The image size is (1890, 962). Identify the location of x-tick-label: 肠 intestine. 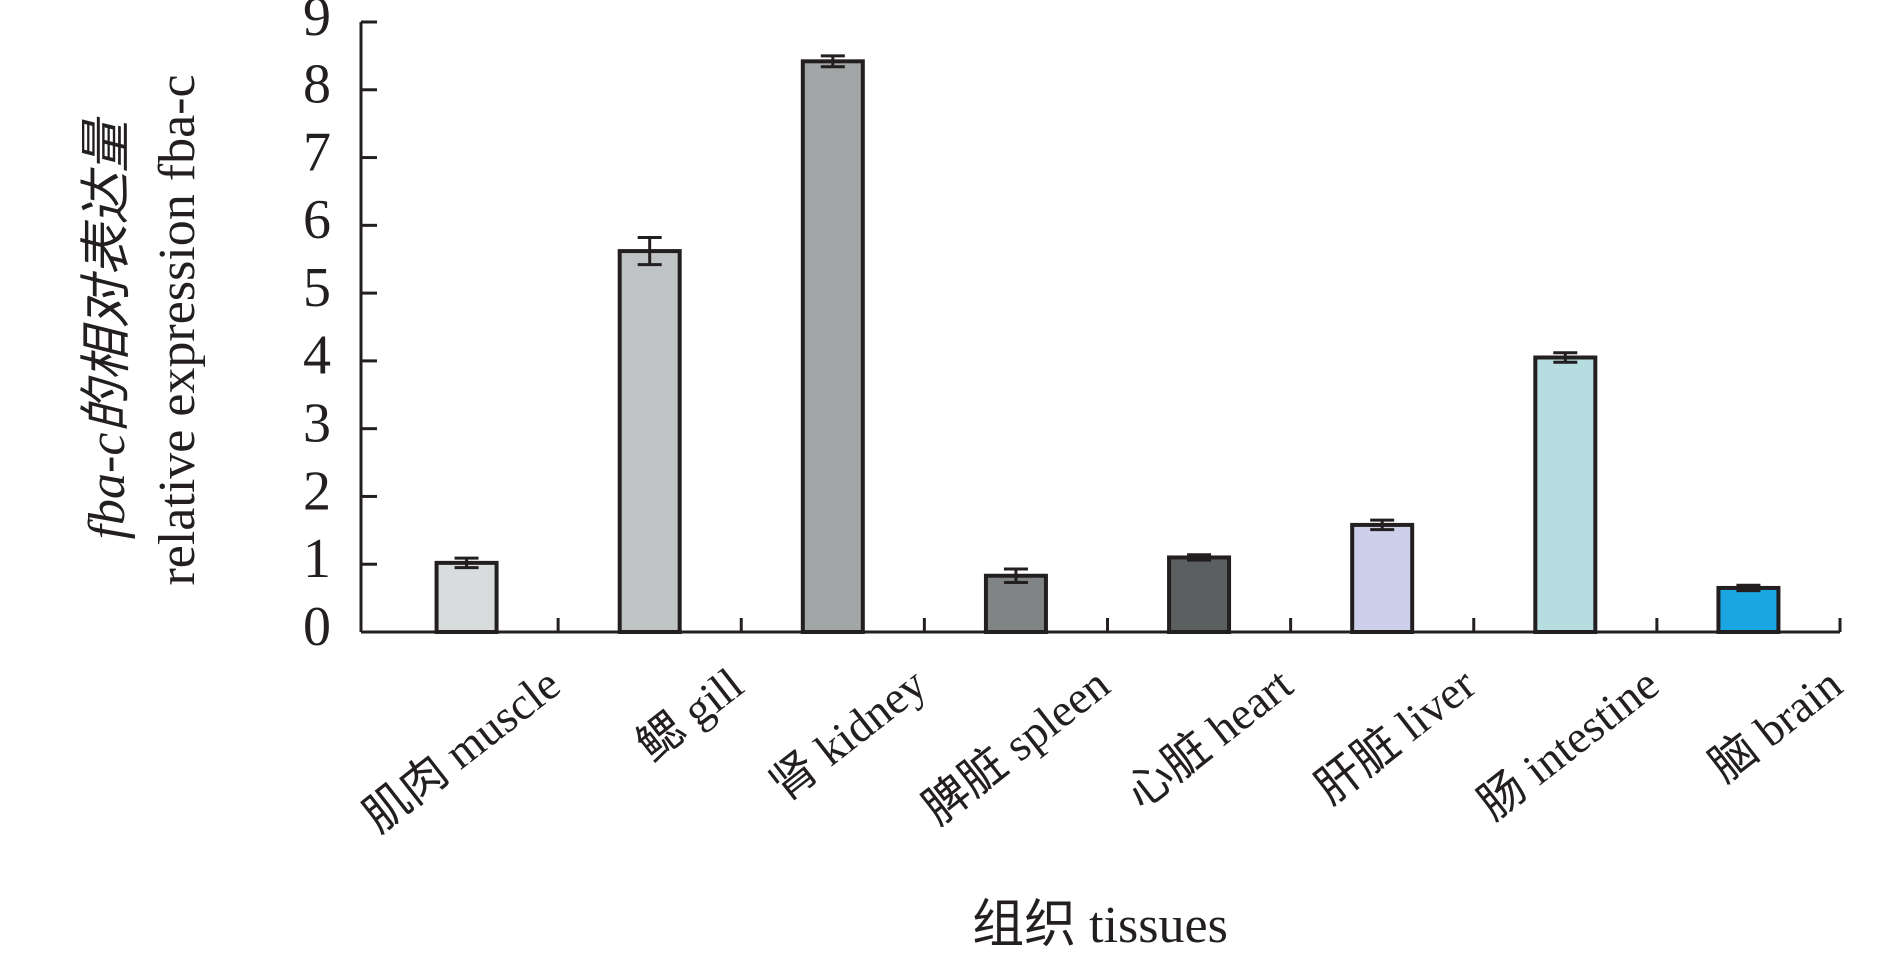
(1568, 744).